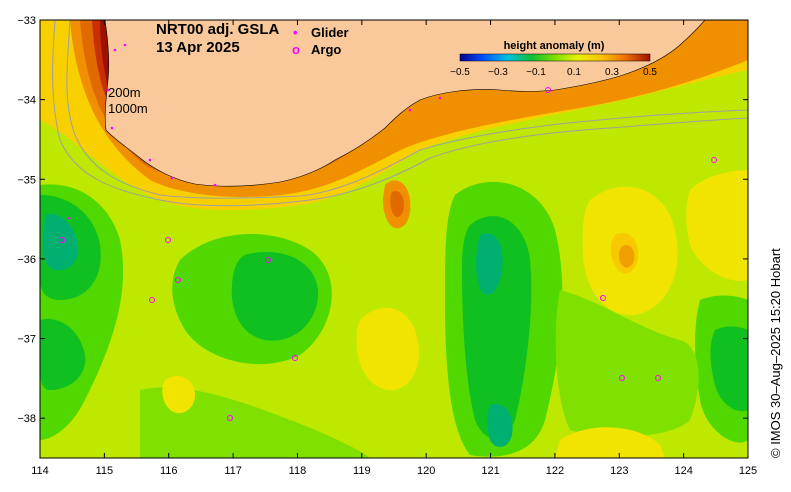 The image size is (791, 492). I want to click on map-title: NRT00 adj. GSLA, so click(218, 29).